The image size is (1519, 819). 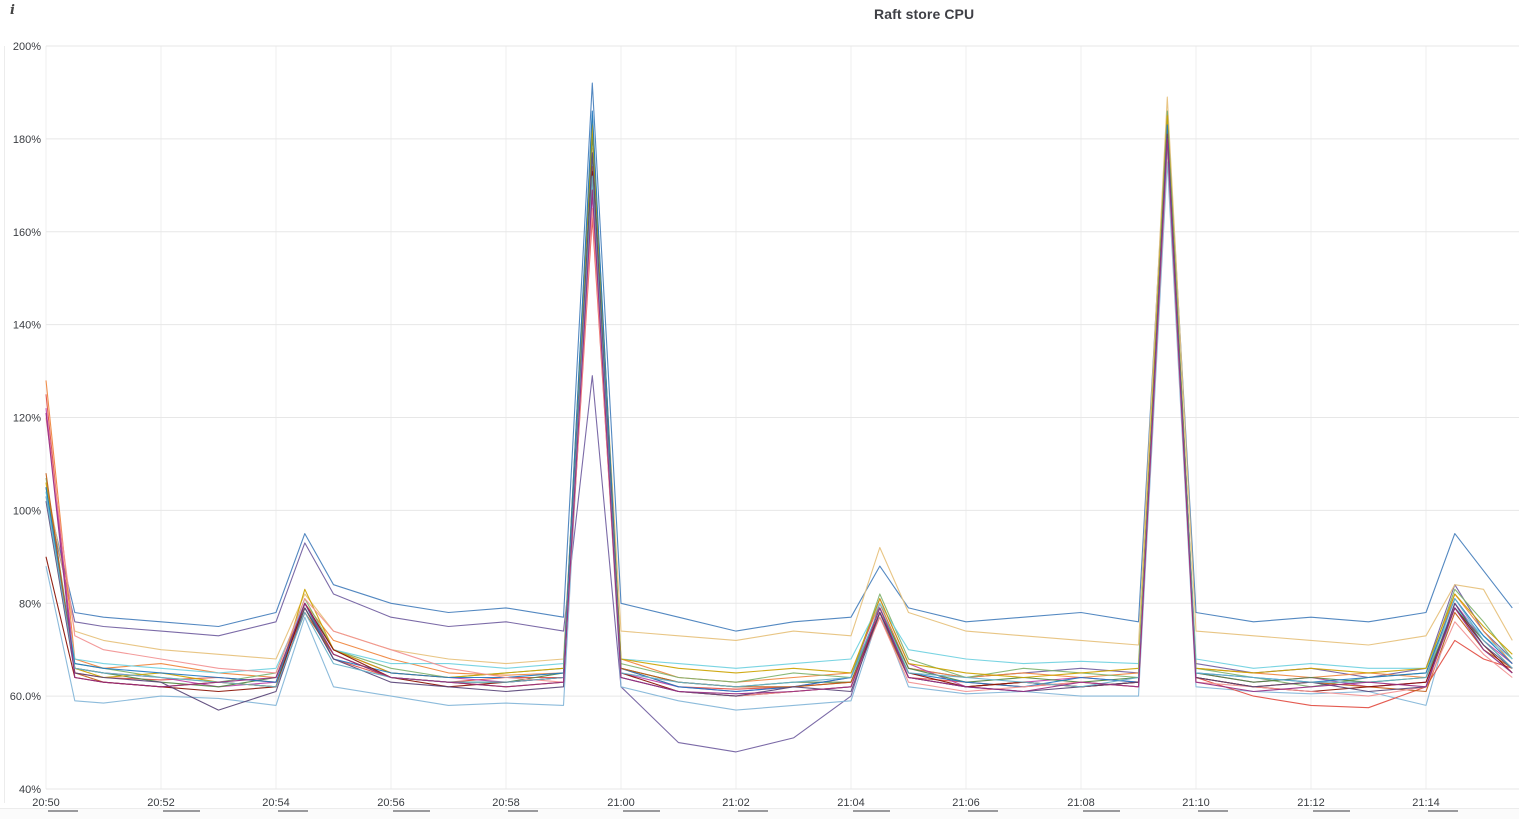 I want to click on x-axis-label: 20:58, so click(x=506, y=802).